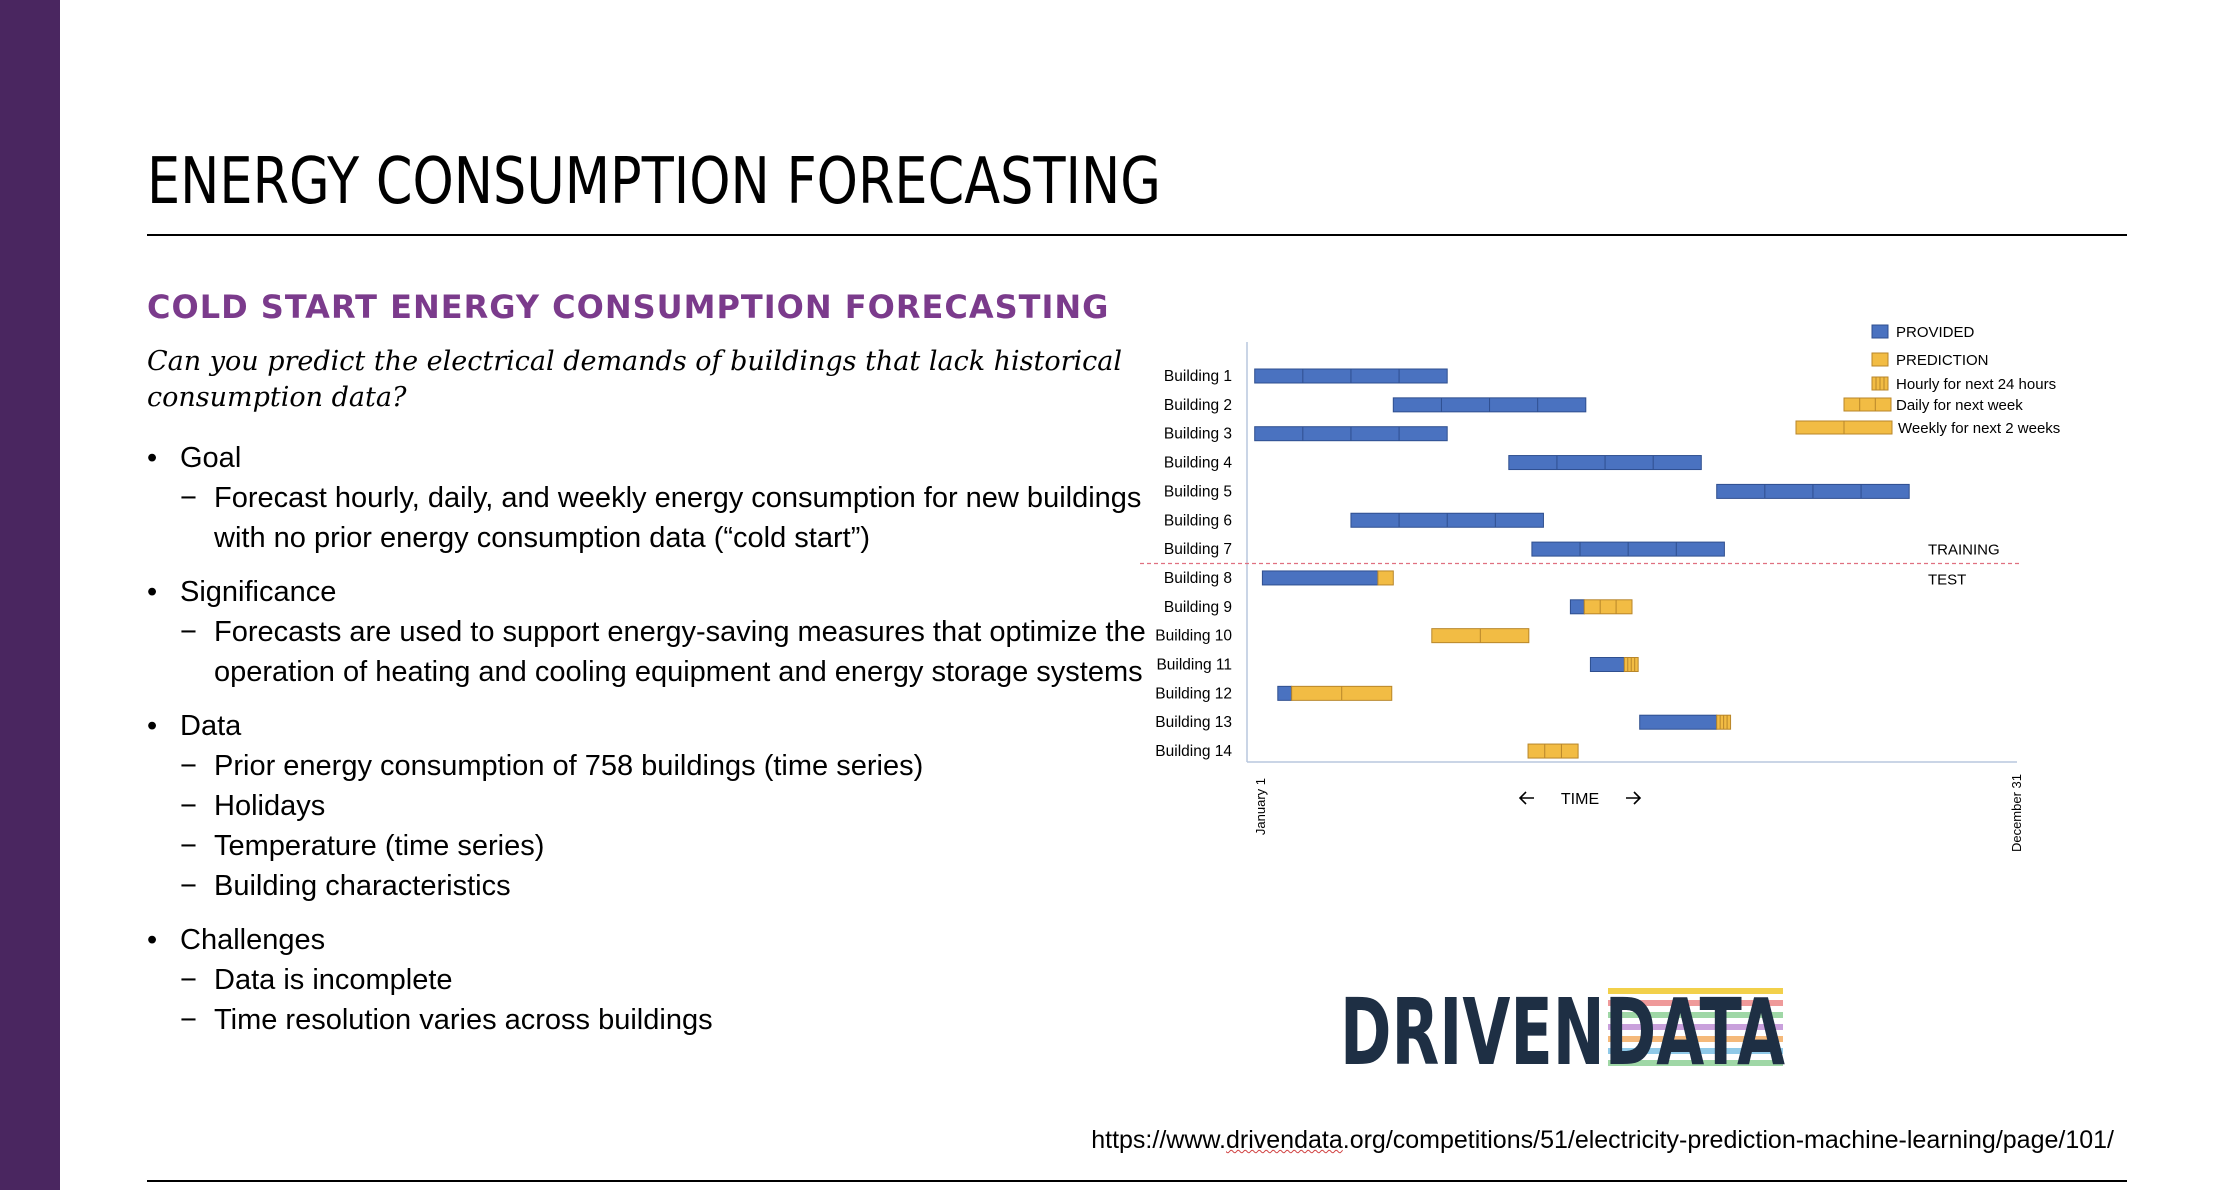 The width and height of the screenshot is (2230, 1190). What do you see at coordinates (1959, 405) in the screenshot?
I see `legend-daily-label: Daily for next week` at bounding box center [1959, 405].